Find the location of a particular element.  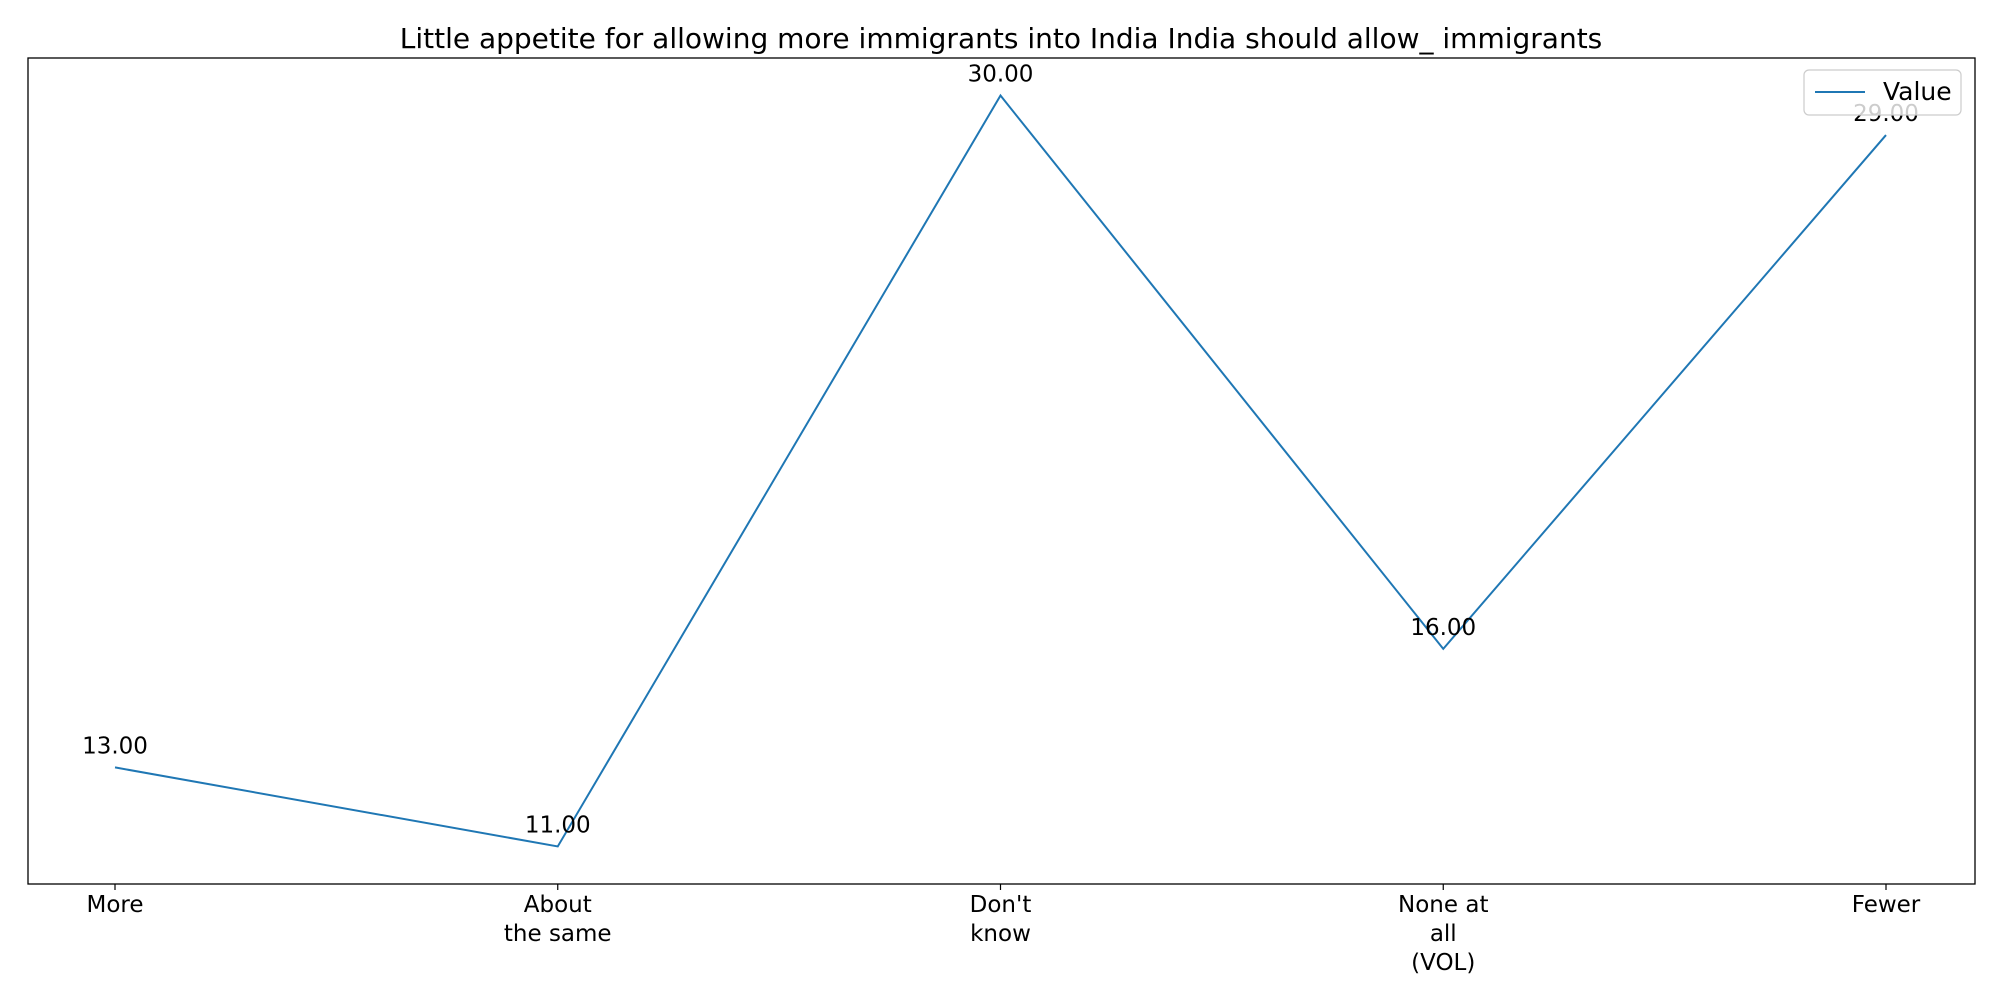

data-label: 13.00 is located at coordinates (115, 746).